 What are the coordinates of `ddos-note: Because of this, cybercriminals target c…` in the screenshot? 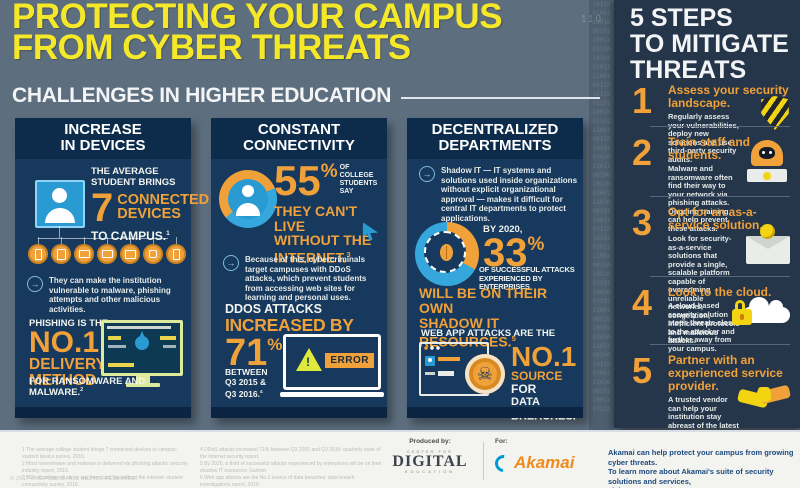 It's located at (302, 279).